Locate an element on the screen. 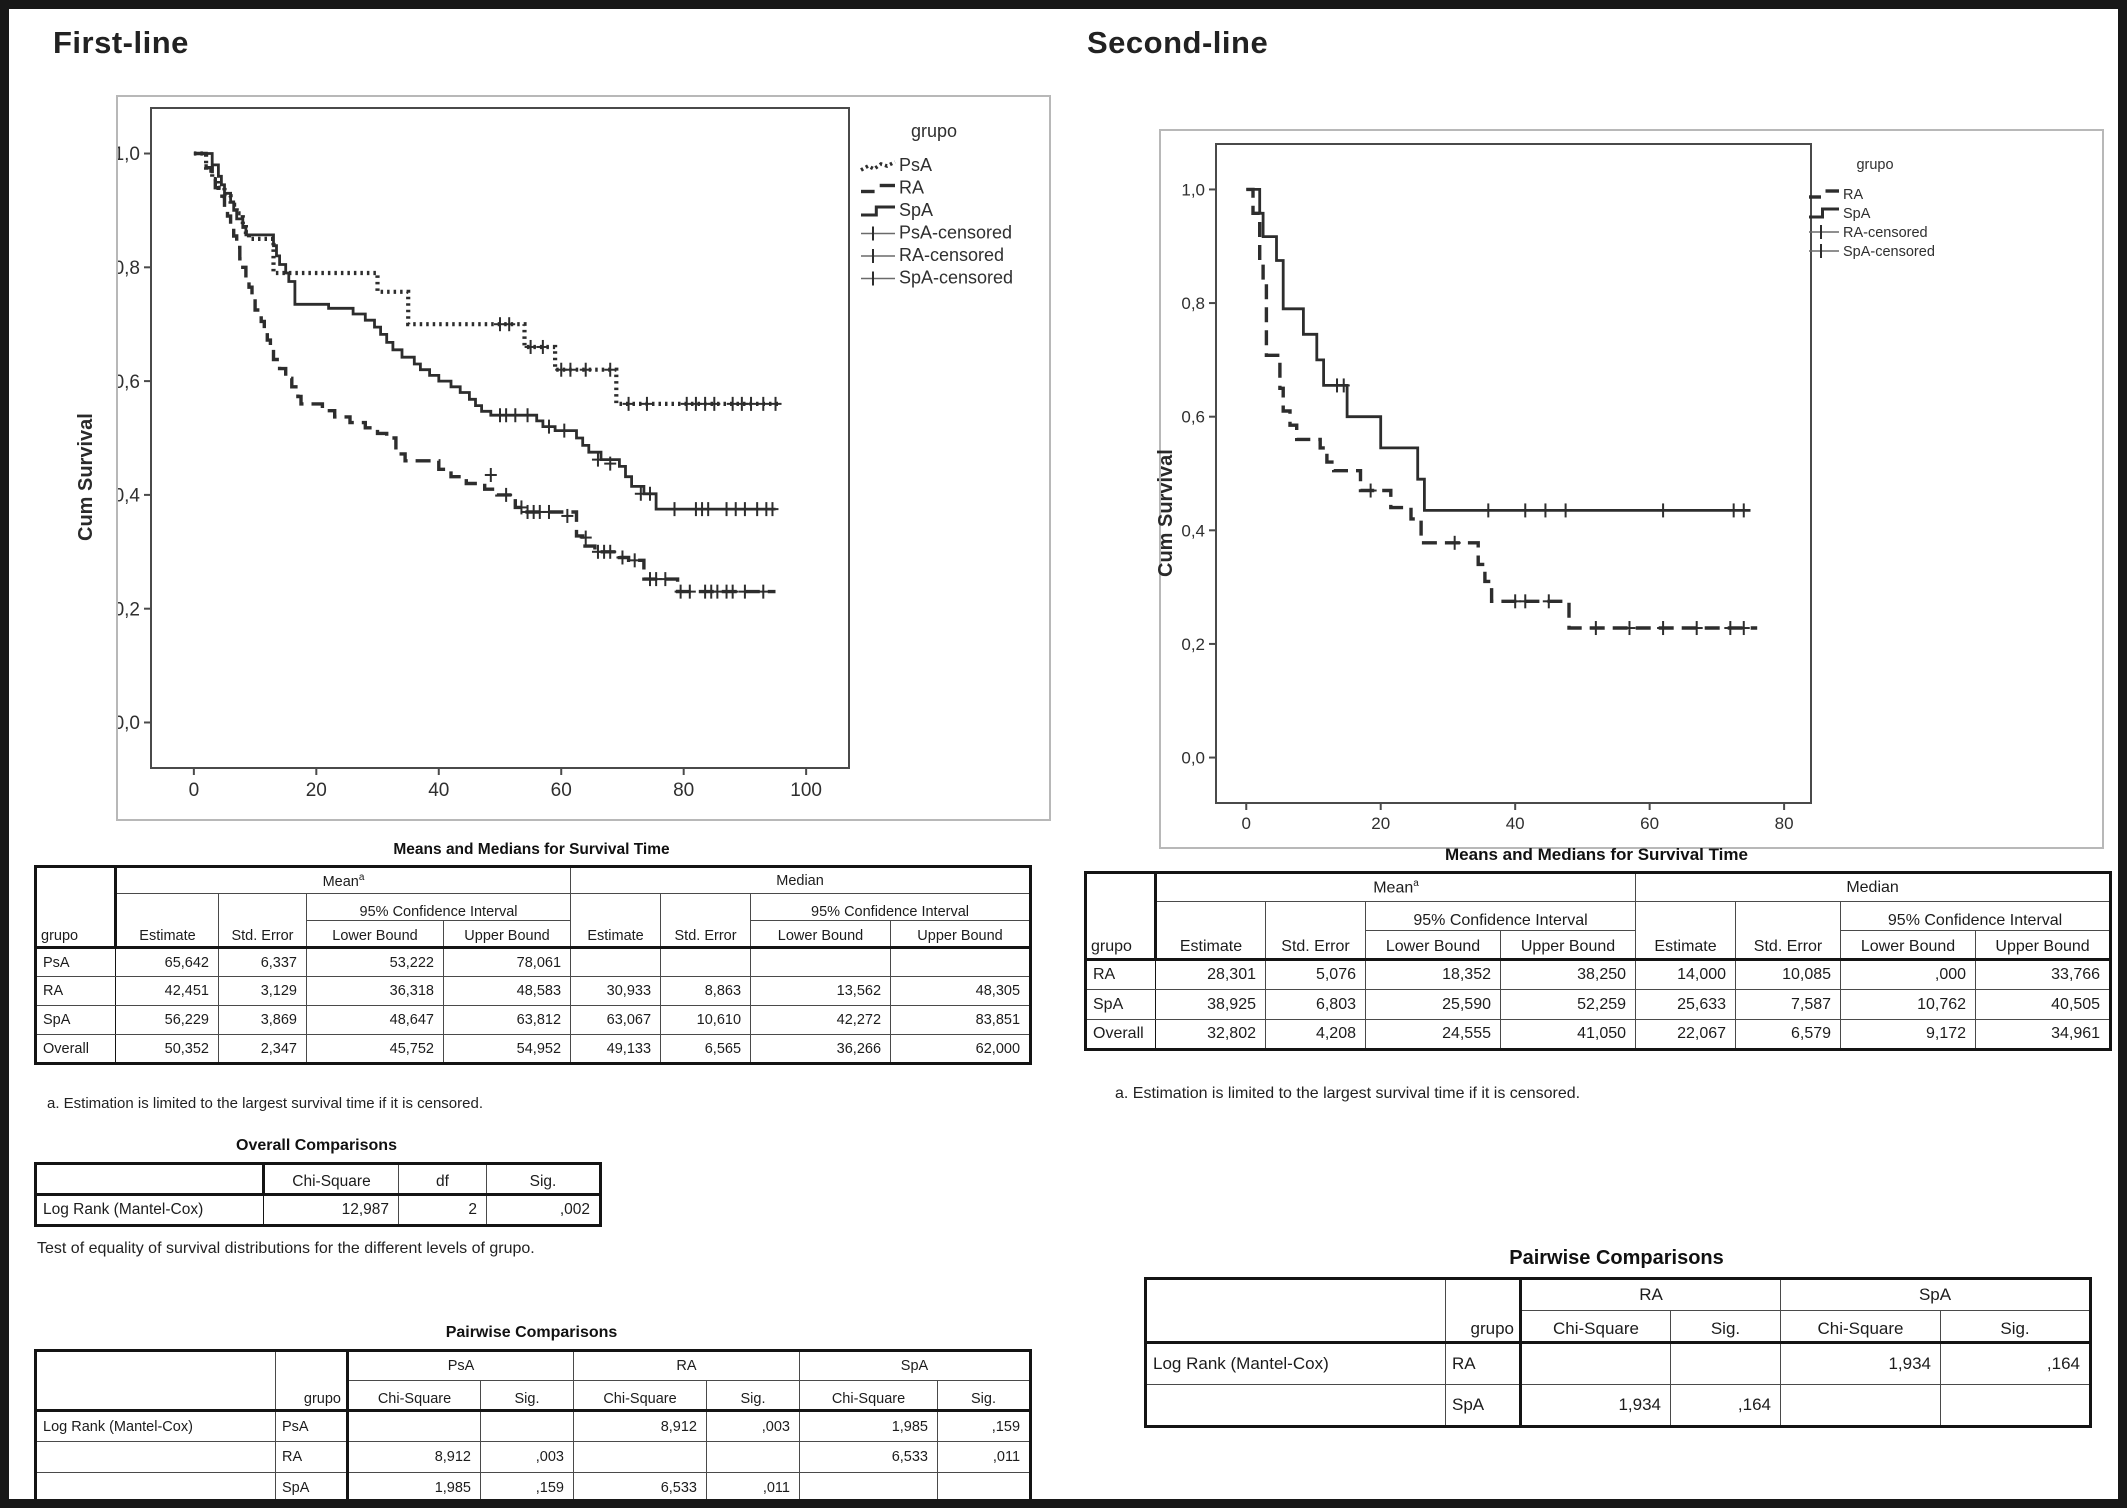 Image resolution: width=2127 pixels, height=1508 pixels. value-cell: ,011 is located at coordinates (984, 1457).